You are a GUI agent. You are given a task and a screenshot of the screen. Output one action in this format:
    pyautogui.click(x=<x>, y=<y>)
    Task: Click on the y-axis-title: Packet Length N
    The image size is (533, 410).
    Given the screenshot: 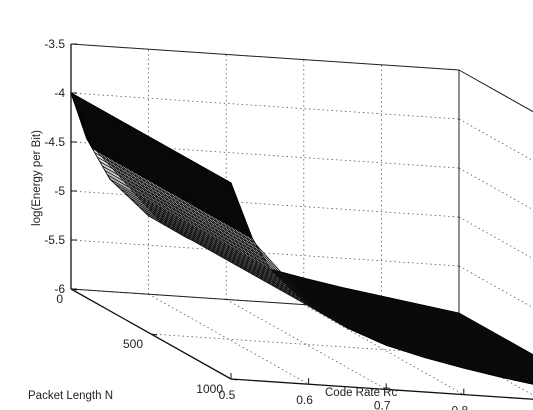 What is the action you would take?
    pyautogui.click(x=70, y=396)
    